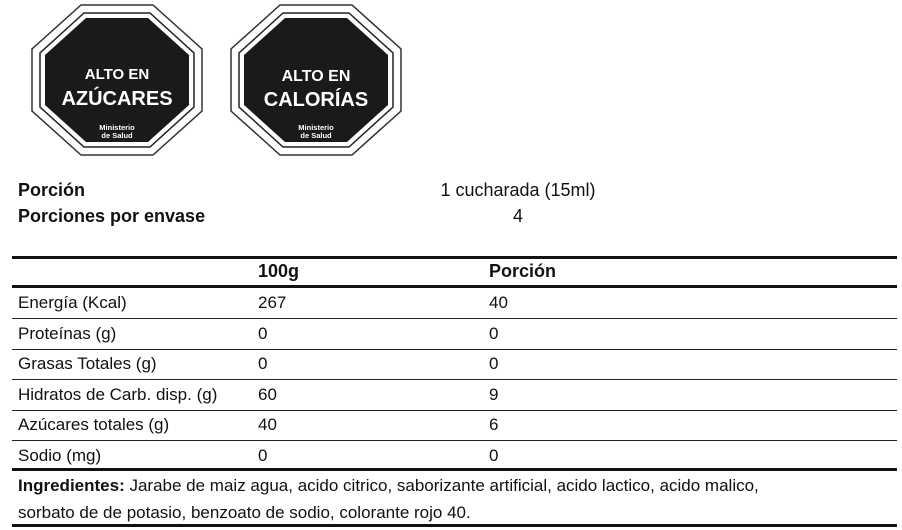 The image size is (902, 530). I want to click on nutrient-name: Sodio (mg), so click(60, 455).